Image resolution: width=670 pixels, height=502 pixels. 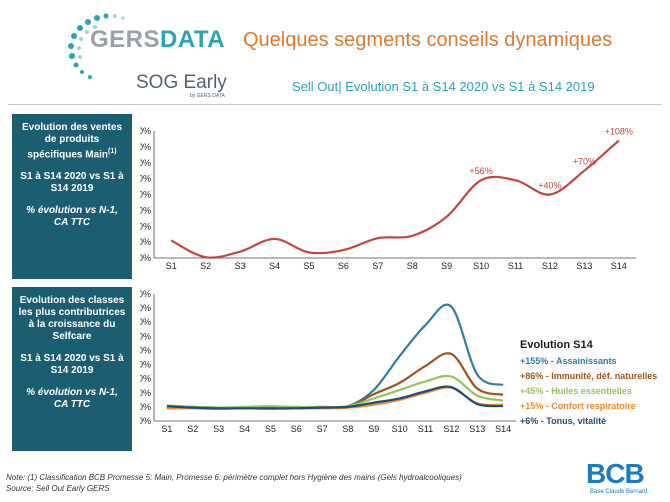 What do you see at coordinates (428, 40) in the screenshot?
I see `page-title: Quelques segments conseils dynamiques` at bounding box center [428, 40].